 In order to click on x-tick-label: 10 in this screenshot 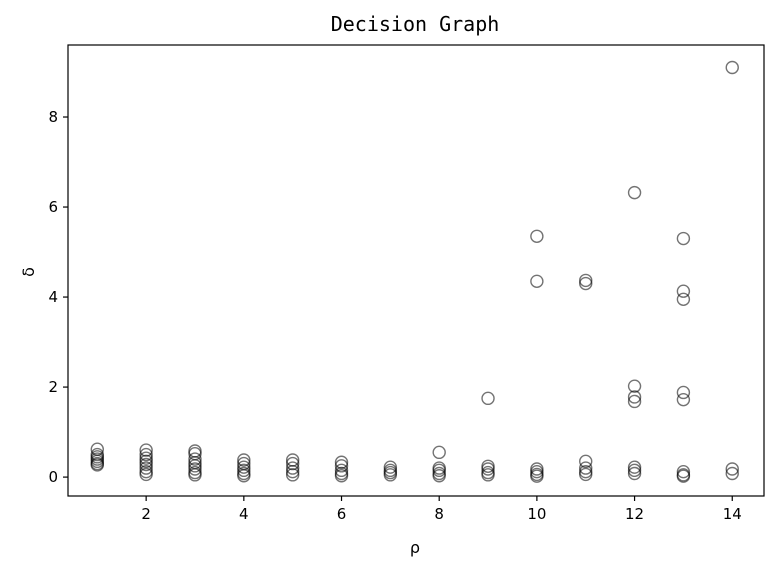, I will do `click(536, 514)`.